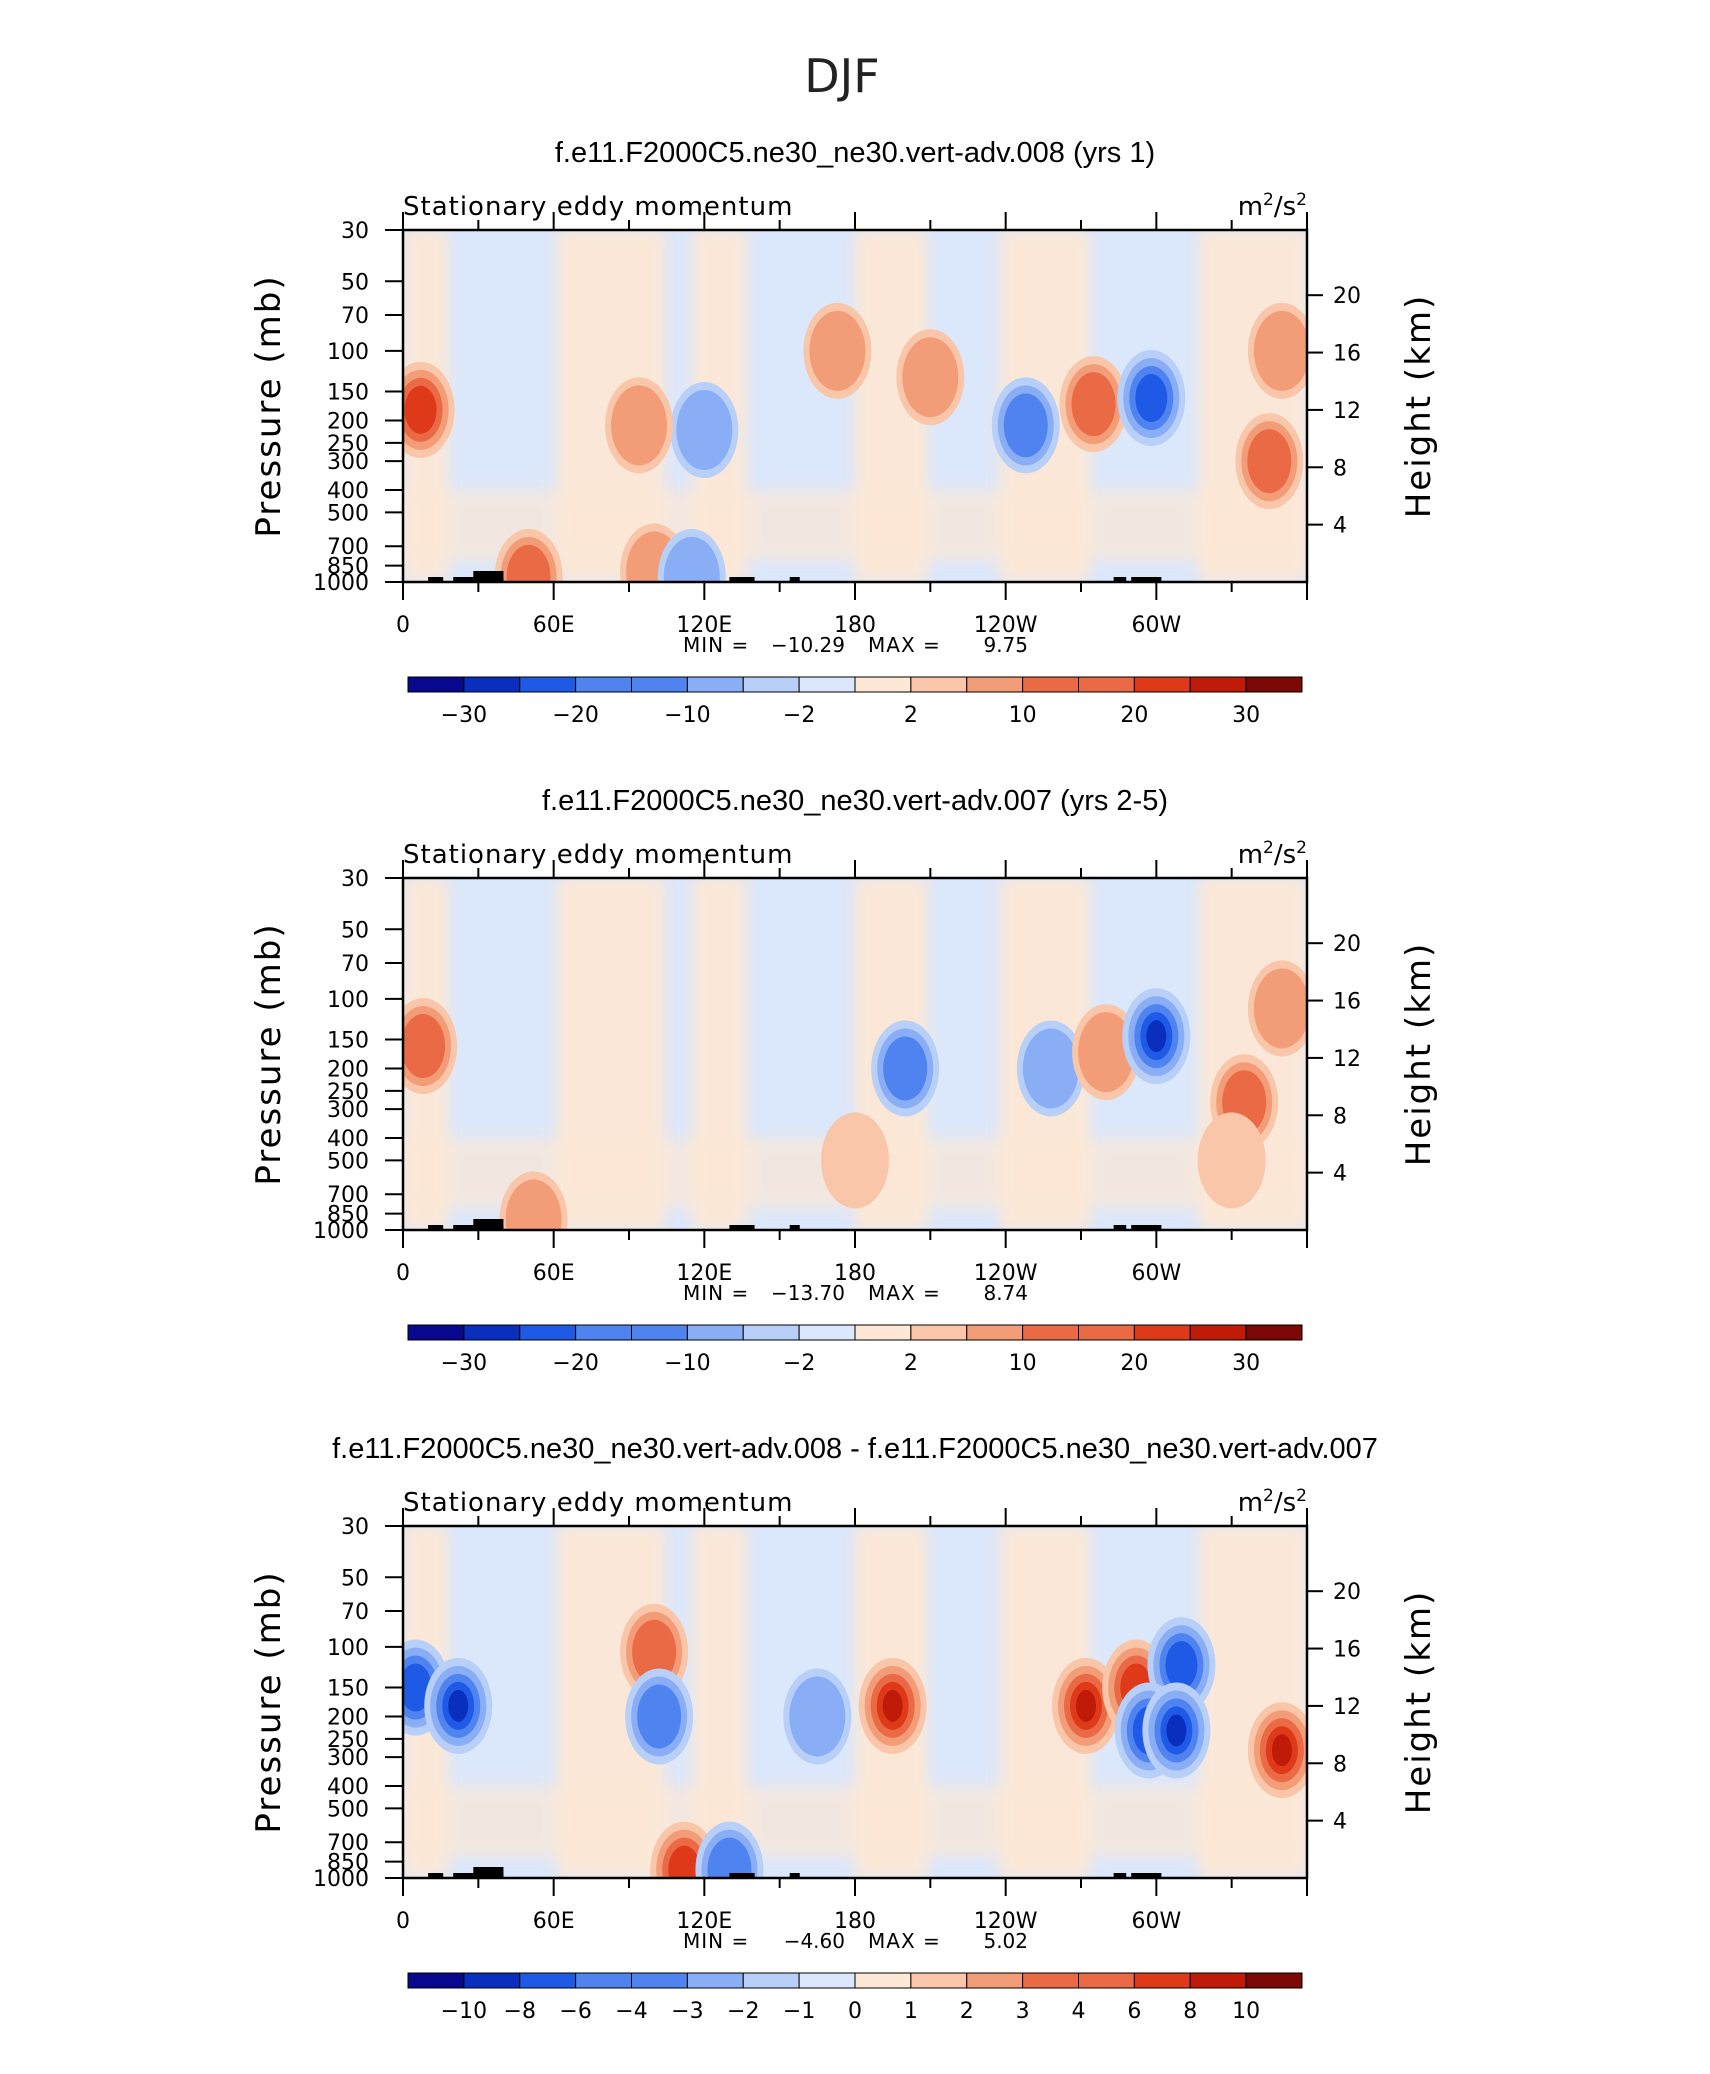 This screenshot has height=2074, width=1710. What do you see at coordinates (1419, 1054) in the screenshot?
I see `y-axis-label-right: Height (km)` at bounding box center [1419, 1054].